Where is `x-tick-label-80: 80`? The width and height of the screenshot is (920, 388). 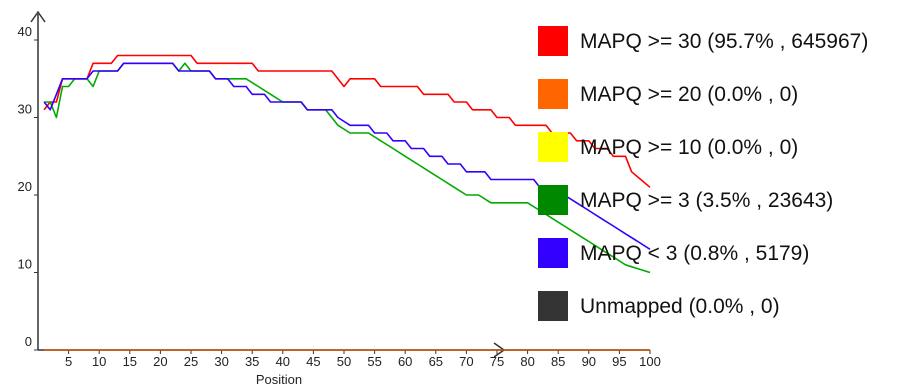
x-tick-label-80: 80 is located at coordinates (527, 361).